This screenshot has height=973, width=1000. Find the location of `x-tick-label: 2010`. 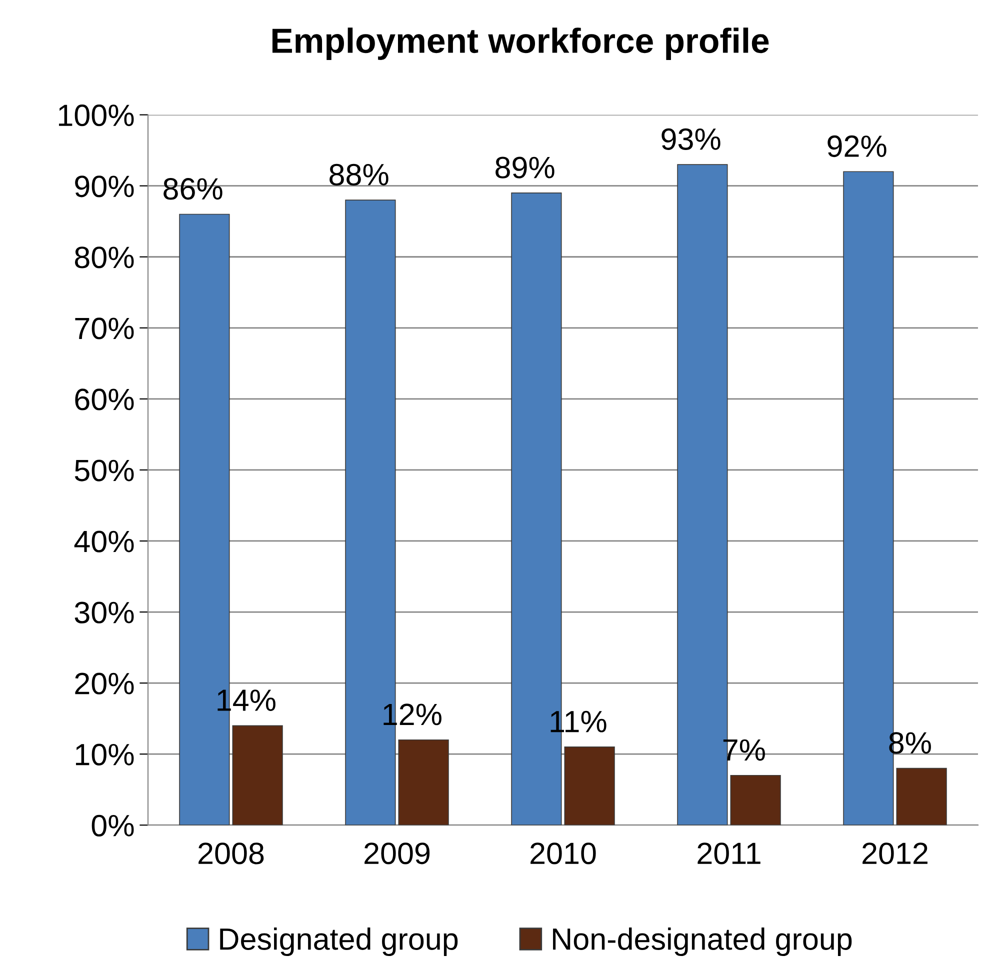

x-tick-label: 2010 is located at coordinates (563, 853).